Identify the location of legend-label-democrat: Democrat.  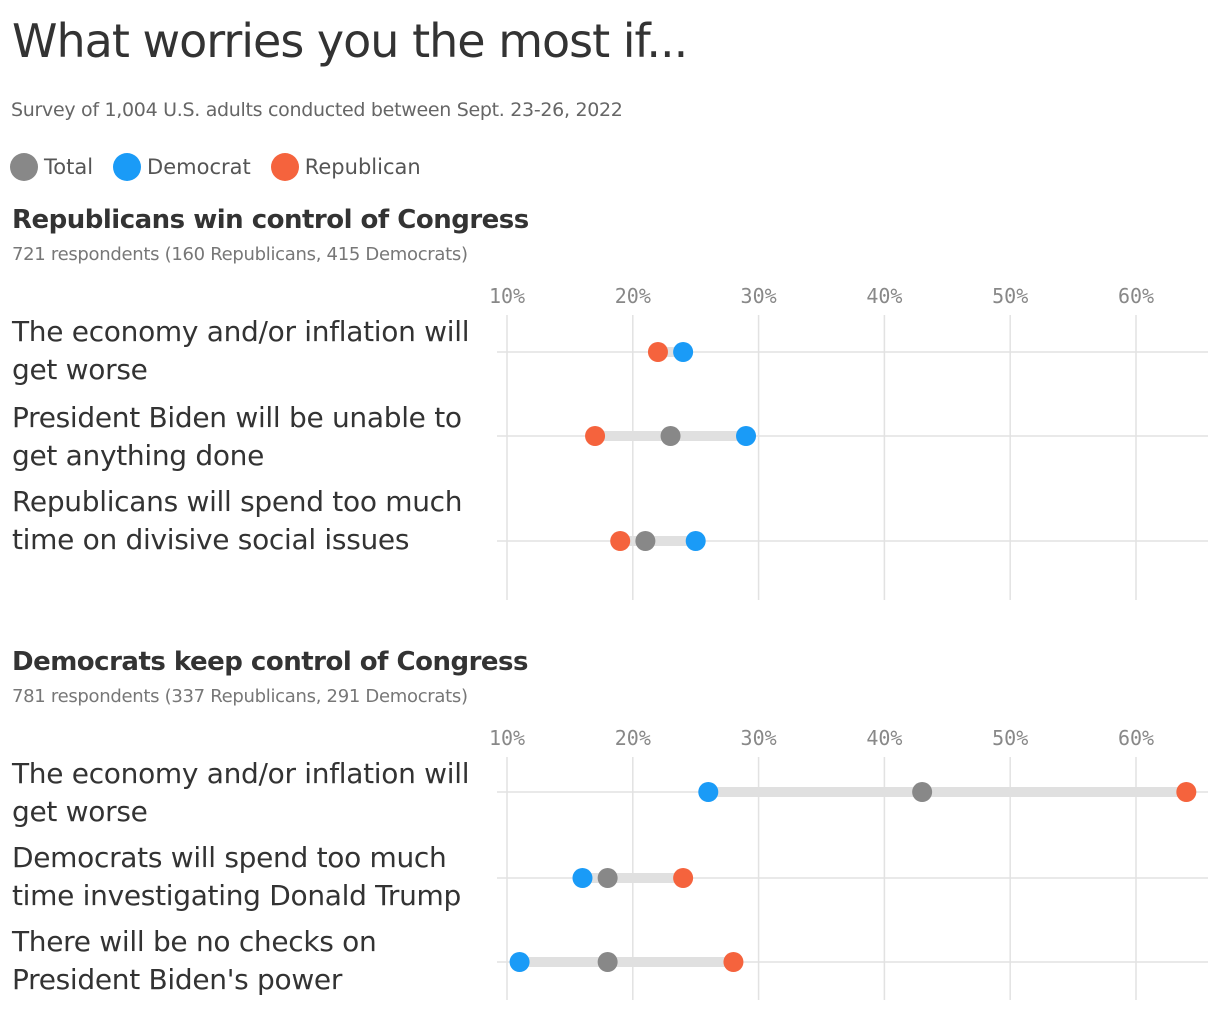
(199, 167).